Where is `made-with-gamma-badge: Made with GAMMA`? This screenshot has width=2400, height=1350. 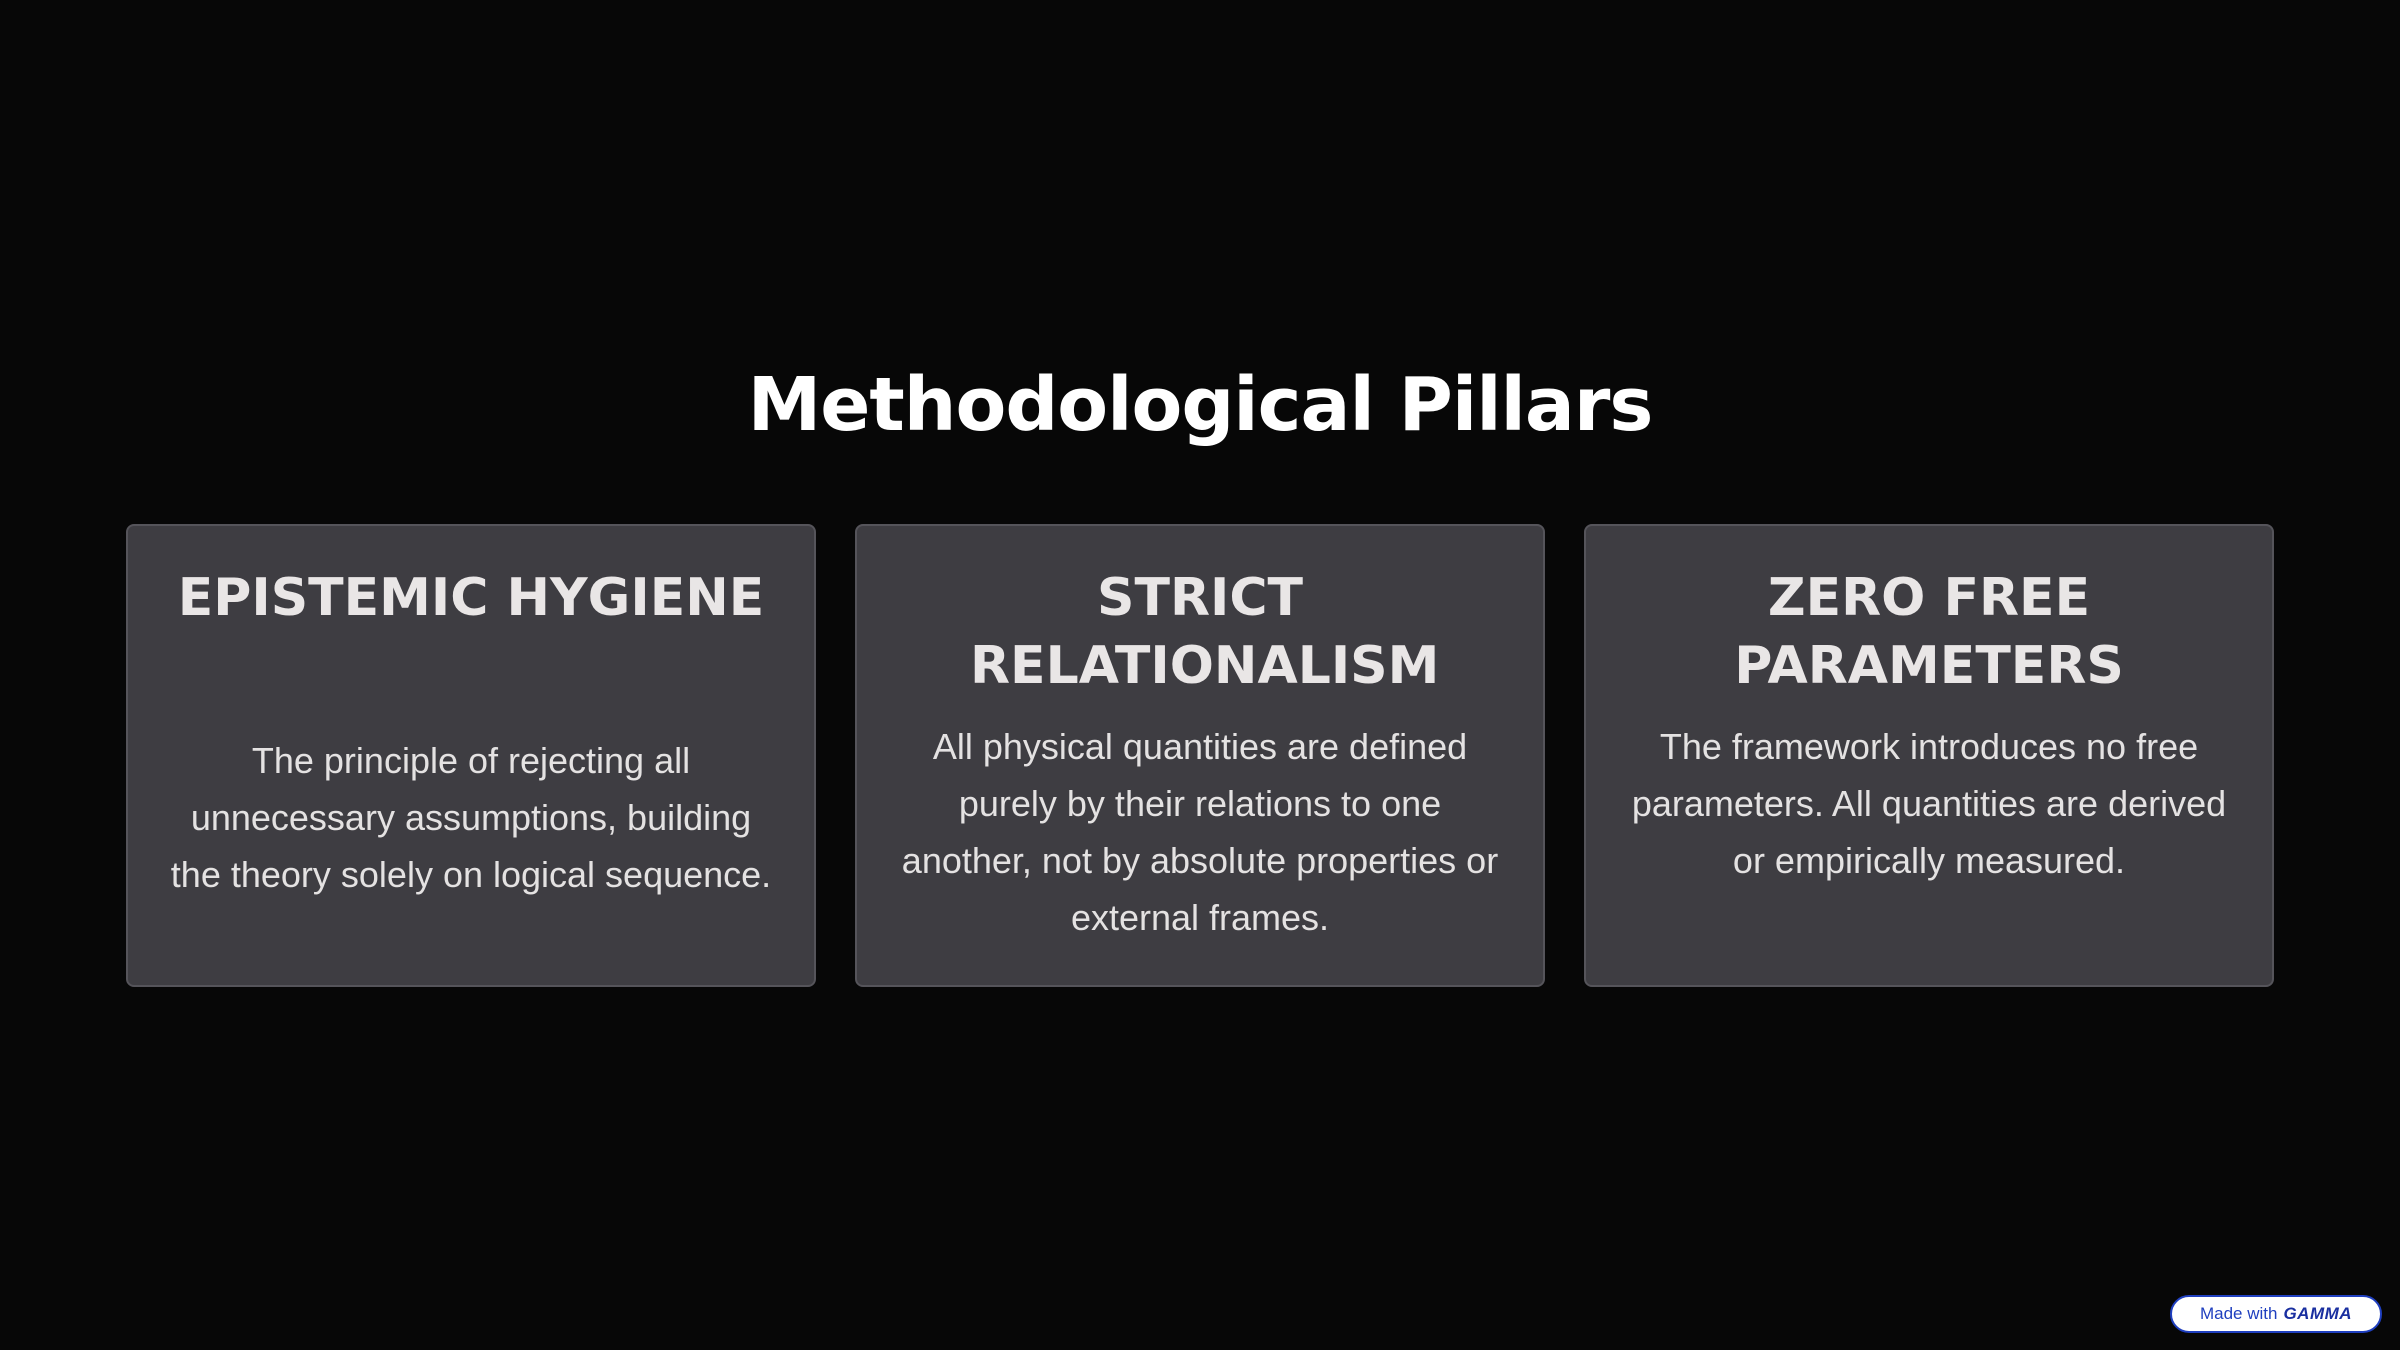 made-with-gamma-badge: Made with GAMMA is located at coordinates (2276, 1314).